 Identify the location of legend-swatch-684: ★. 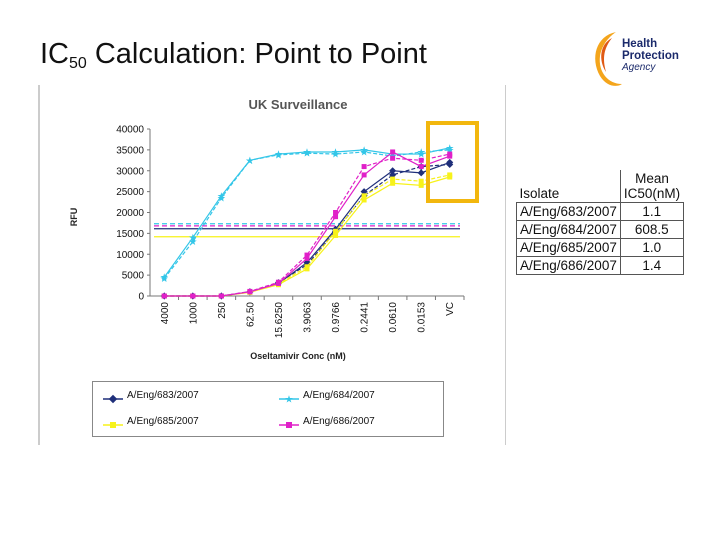
(289, 398).